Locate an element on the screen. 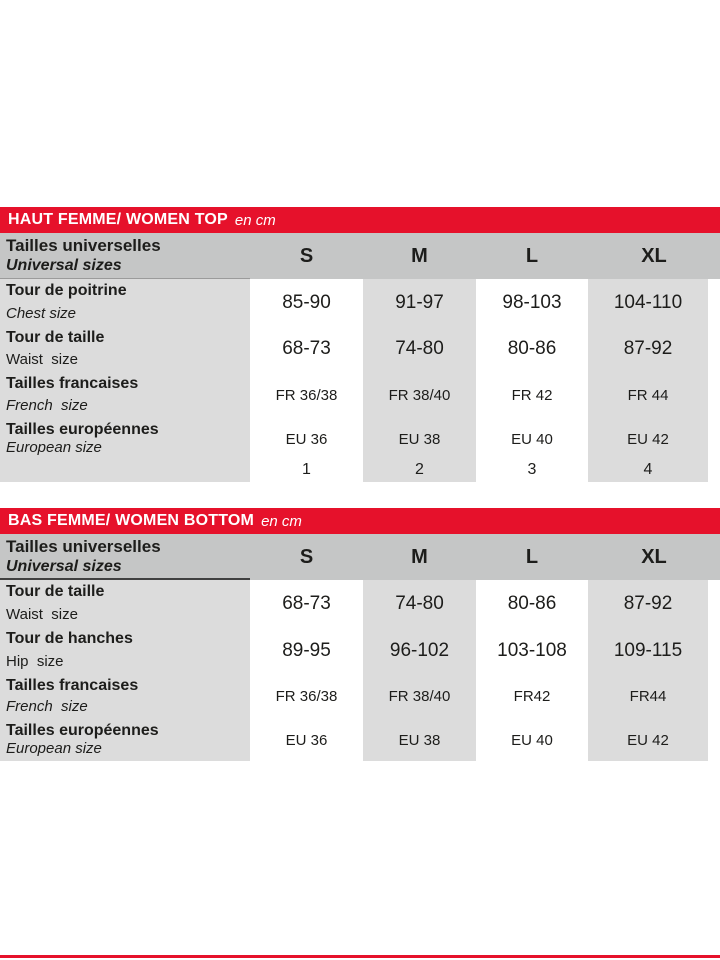  size-value-cell: 91-97 is located at coordinates (419, 302).